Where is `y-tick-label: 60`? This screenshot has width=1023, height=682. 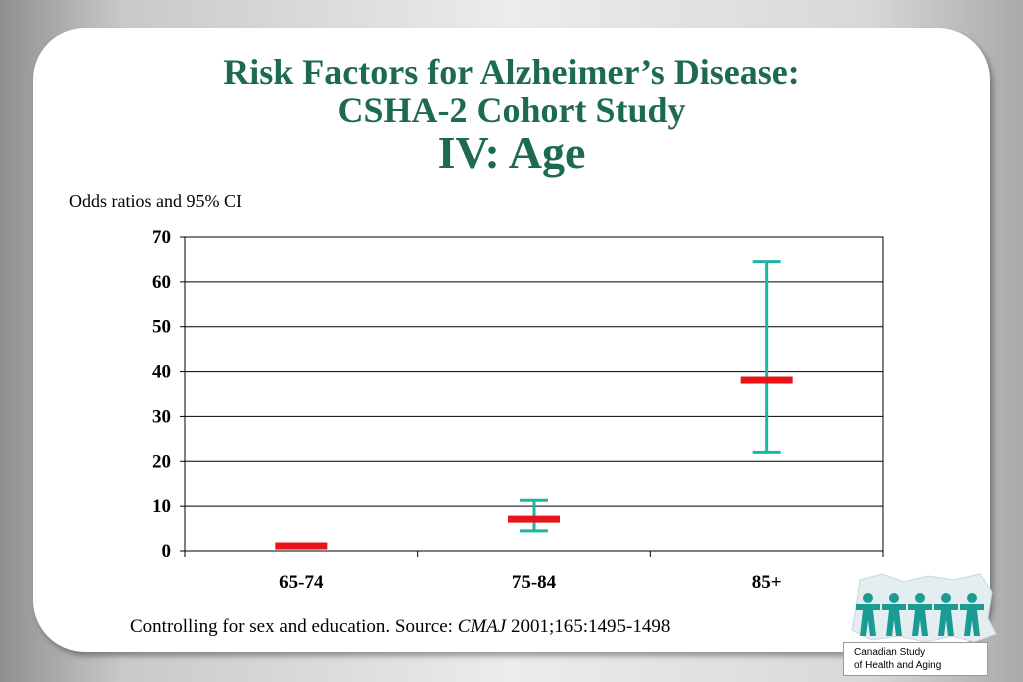
y-tick-label: 60 is located at coordinates (161, 282).